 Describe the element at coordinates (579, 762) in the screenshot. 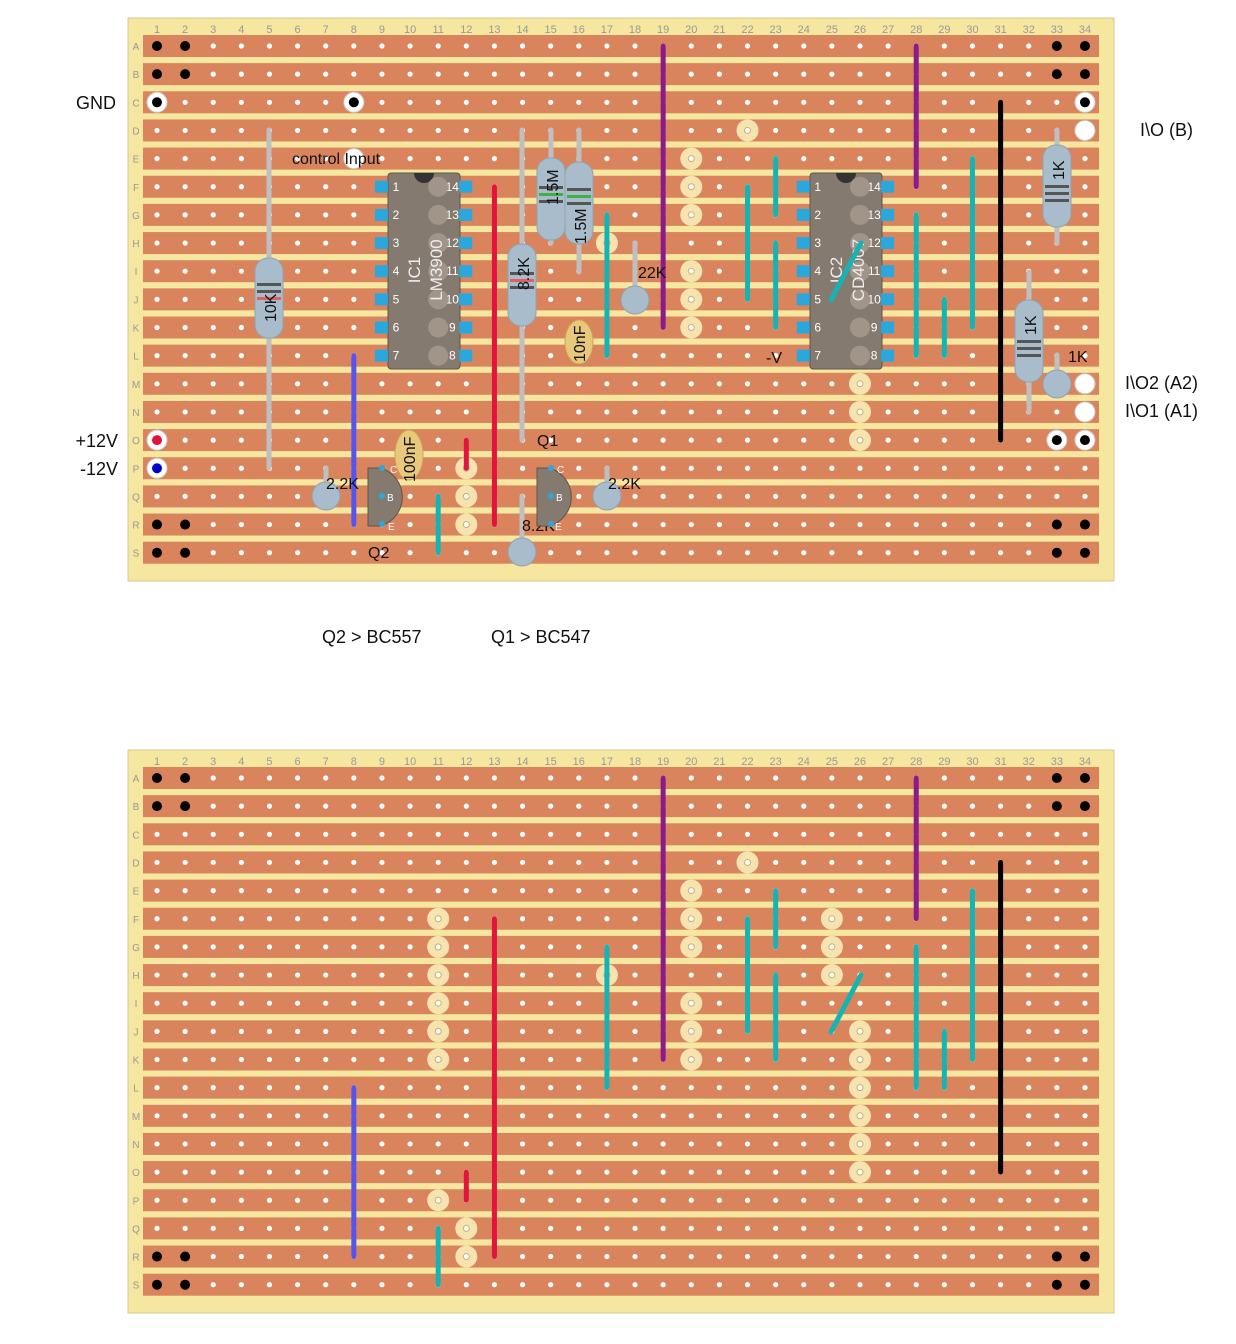

I see `column-number: 16` at that location.